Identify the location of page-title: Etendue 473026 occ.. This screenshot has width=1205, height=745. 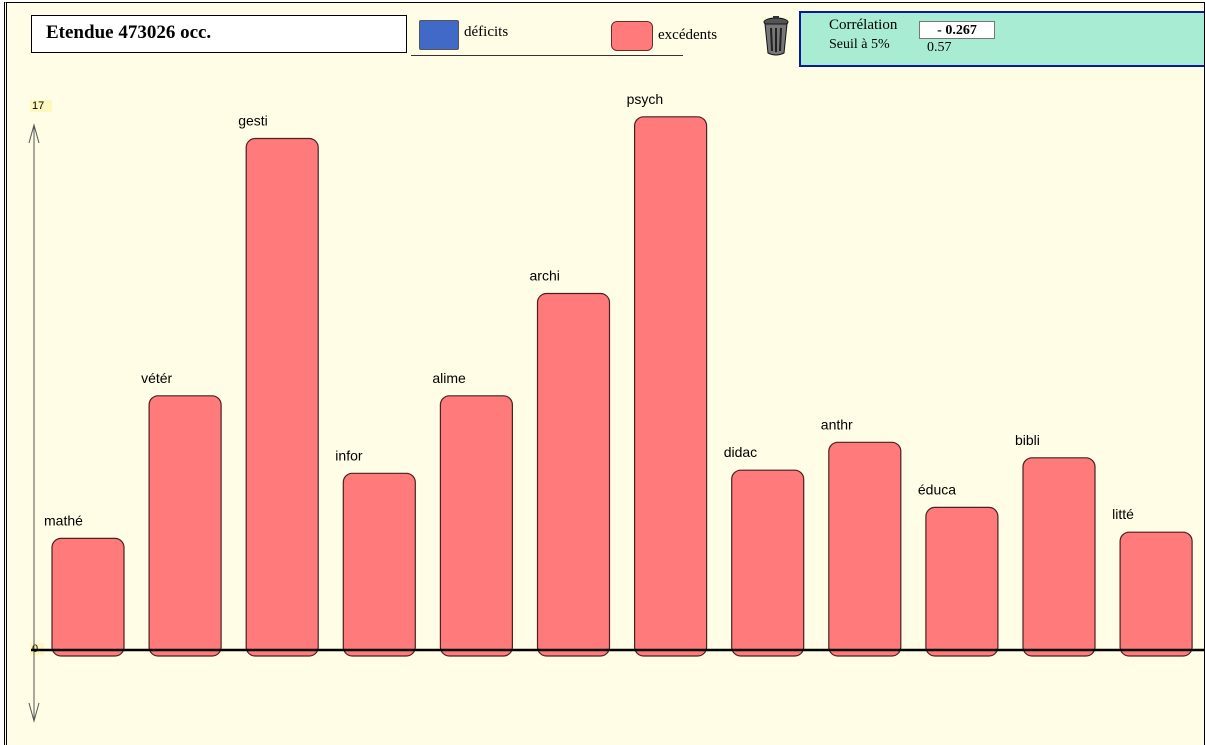
(129, 32).